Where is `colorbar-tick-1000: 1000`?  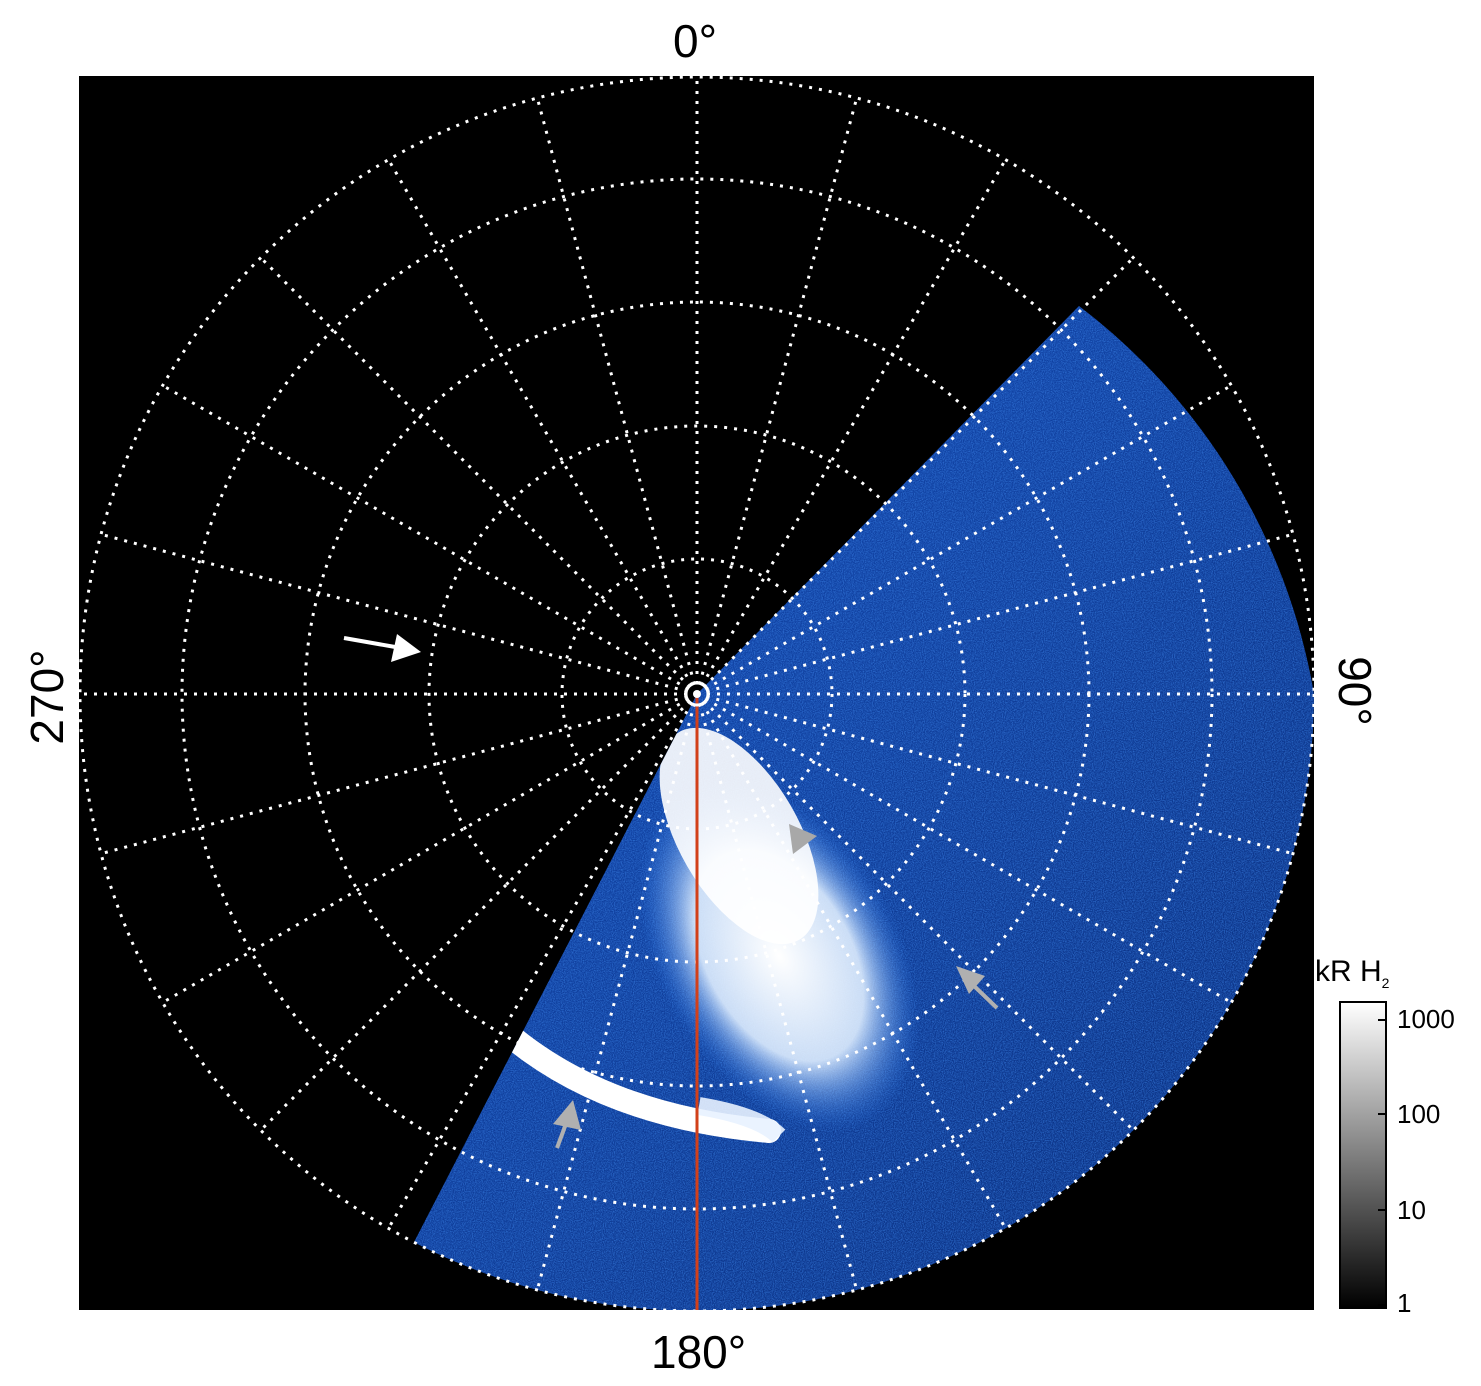 colorbar-tick-1000: 1000 is located at coordinates (1426, 1019).